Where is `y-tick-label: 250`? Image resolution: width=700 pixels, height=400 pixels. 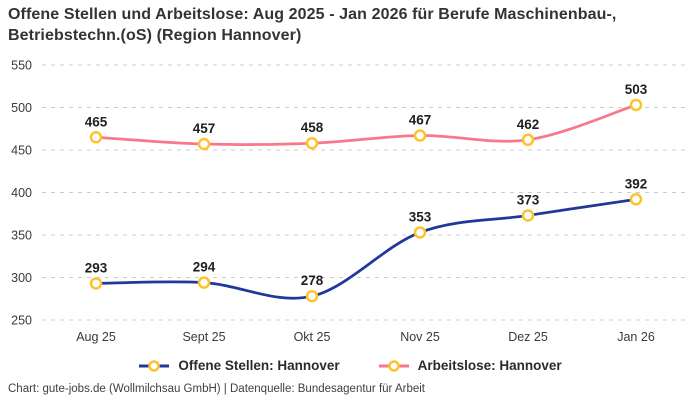 y-tick-label: 250 is located at coordinates (21, 321).